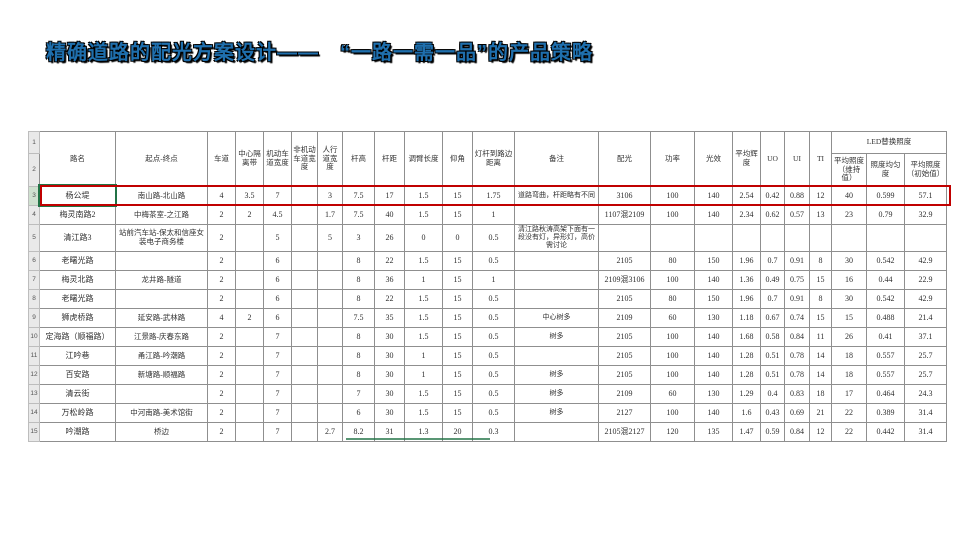  Describe the element at coordinates (746, 375) in the screenshot. I see `table-cell: 1.28` at that location.